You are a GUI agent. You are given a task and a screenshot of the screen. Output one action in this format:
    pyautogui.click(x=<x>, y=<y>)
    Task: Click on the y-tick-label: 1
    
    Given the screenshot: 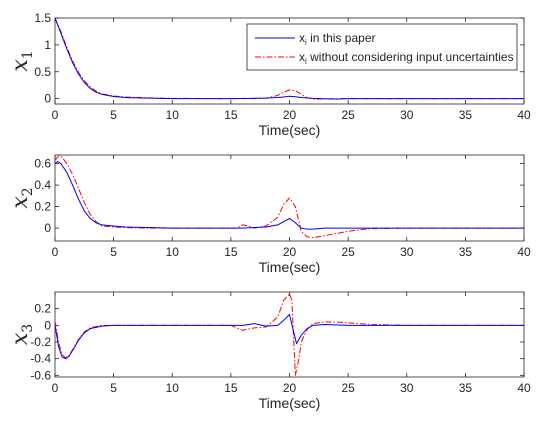 What is the action you would take?
    pyautogui.click(x=47, y=45)
    